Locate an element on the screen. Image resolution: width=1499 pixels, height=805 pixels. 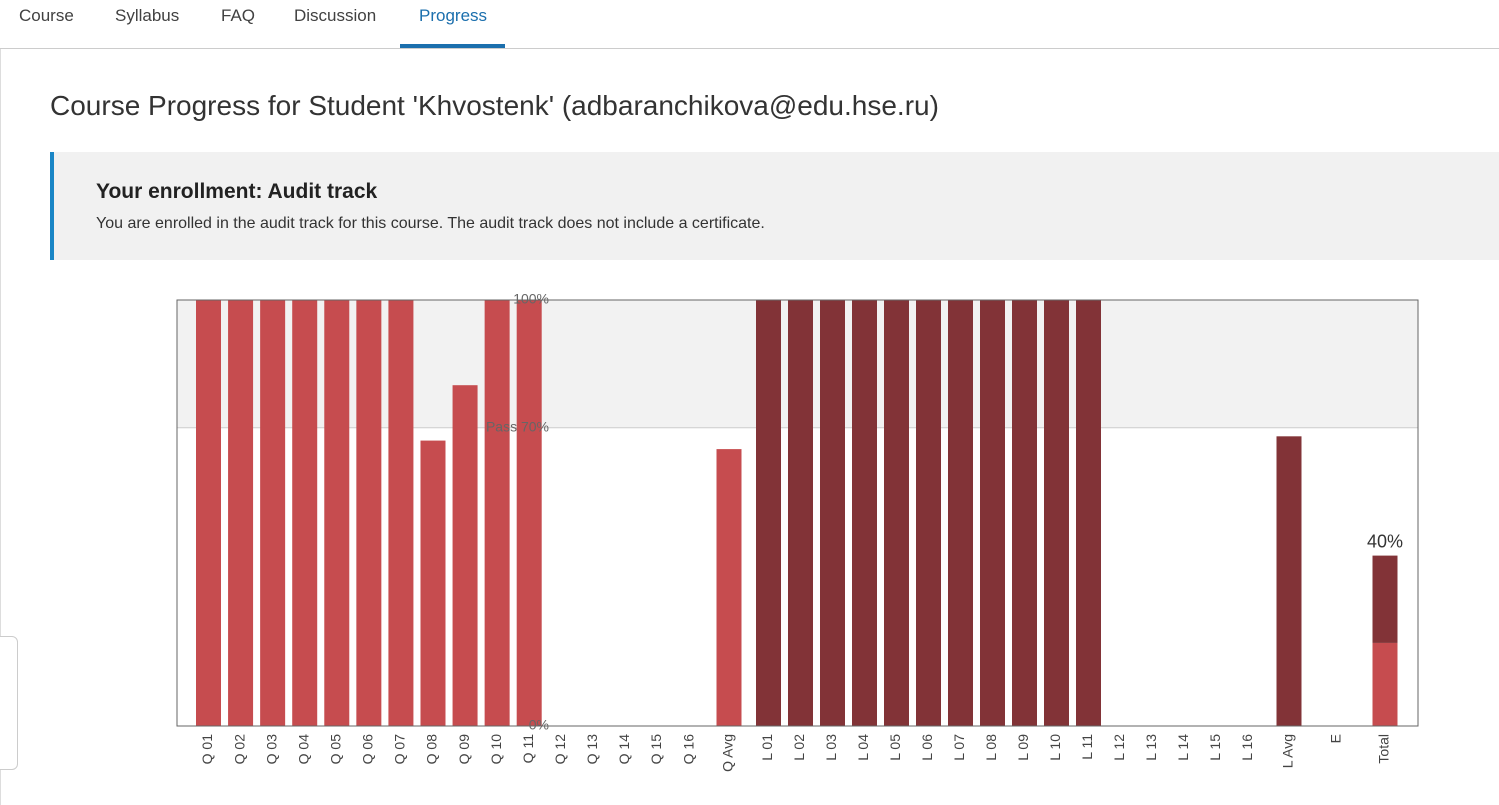
x-tick-label: Q 14 is located at coordinates (624, 749).